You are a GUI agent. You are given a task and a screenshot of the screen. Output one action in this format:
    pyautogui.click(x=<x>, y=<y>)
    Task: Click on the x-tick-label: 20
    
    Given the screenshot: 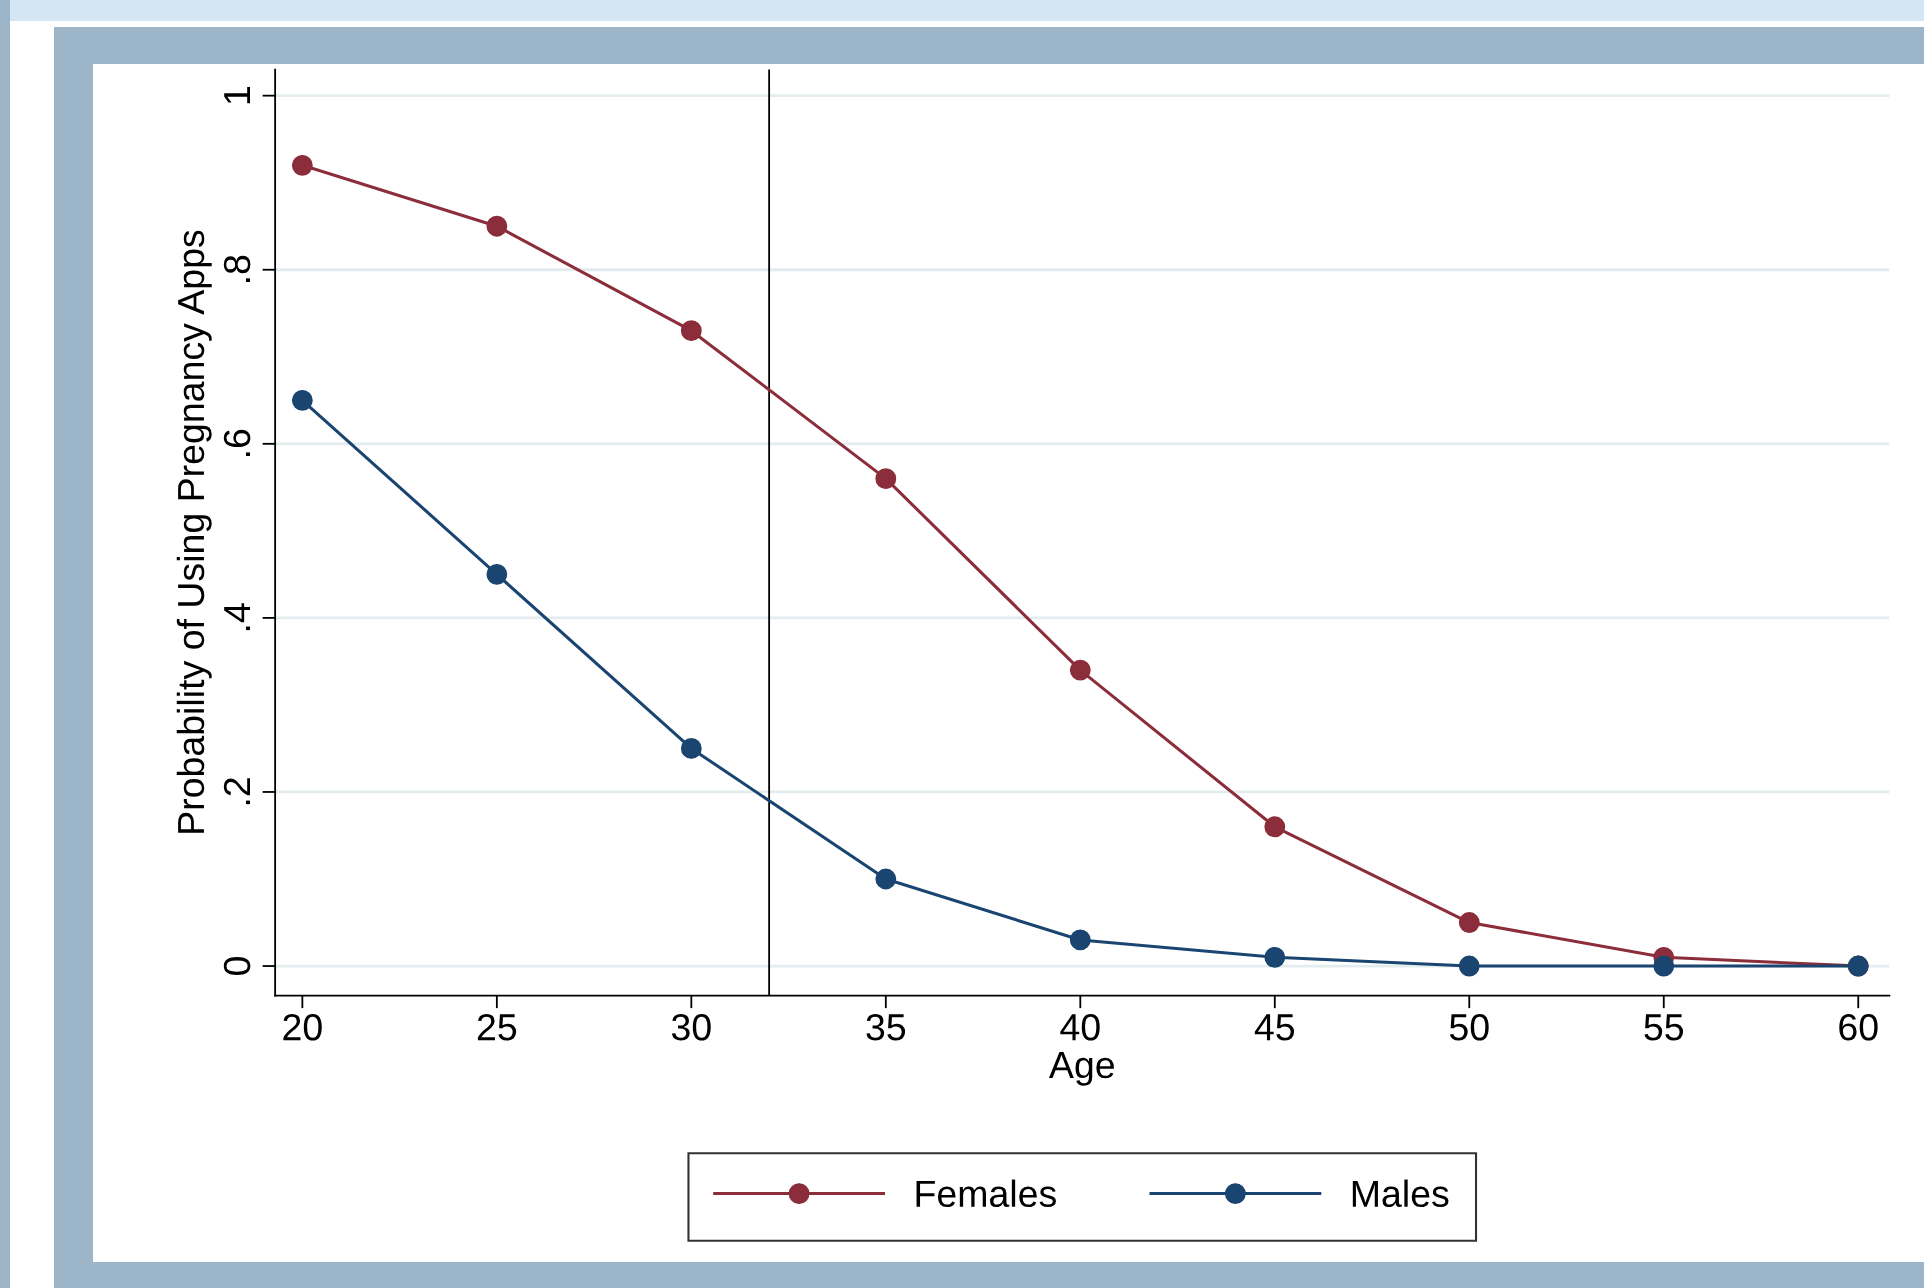 What is the action you would take?
    pyautogui.click(x=302, y=1027)
    